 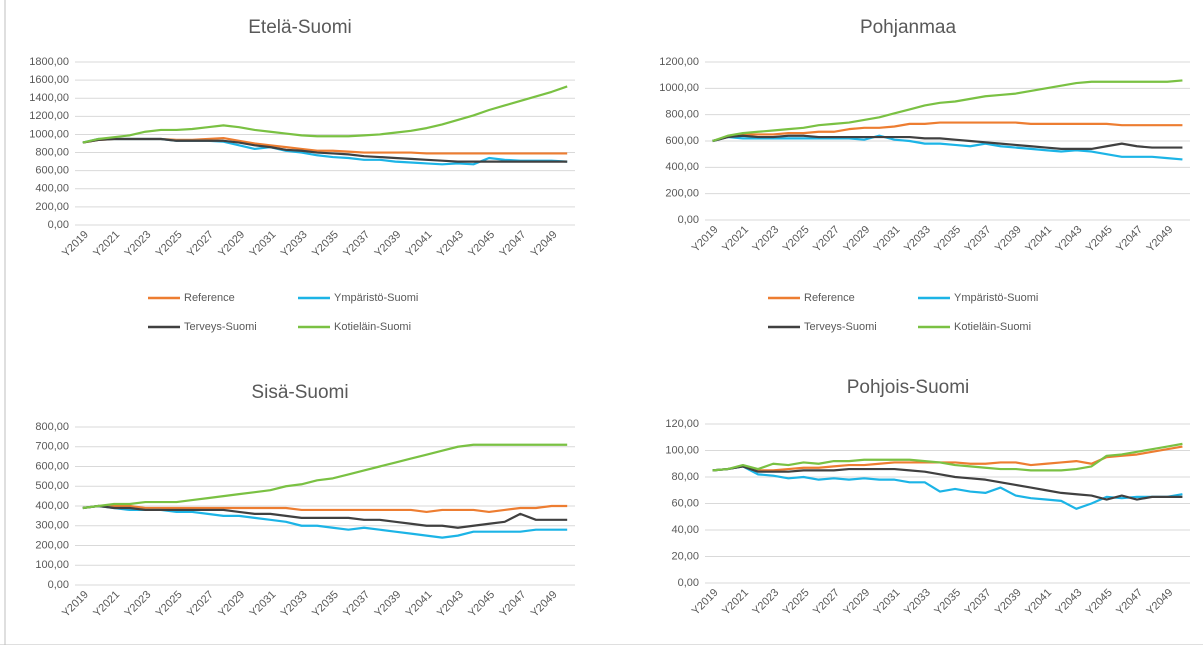 What do you see at coordinates (52, 486) in the screenshot?
I see `y-tick-label: 500,00` at bounding box center [52, 486].